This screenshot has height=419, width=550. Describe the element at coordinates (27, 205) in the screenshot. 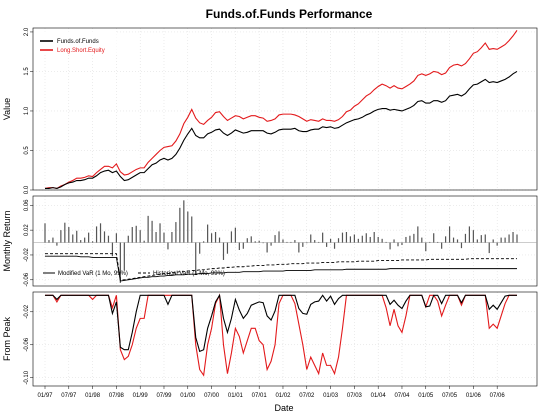

I see `y-tick-label: 0.06` at that location.